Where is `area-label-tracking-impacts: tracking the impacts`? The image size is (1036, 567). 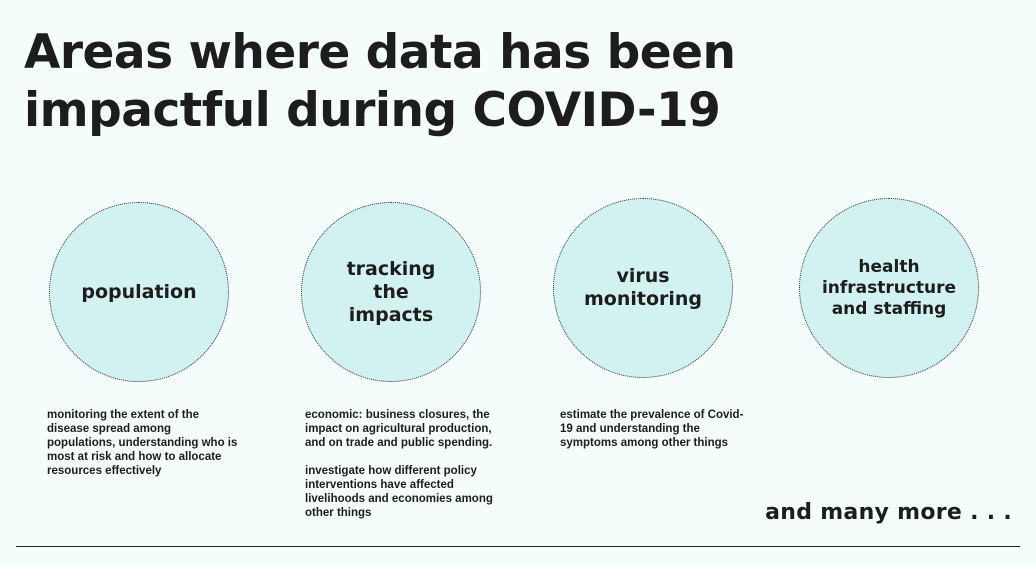
area-label-tracking-impacts: tracking the impacts is located at coordinates (391, 291).